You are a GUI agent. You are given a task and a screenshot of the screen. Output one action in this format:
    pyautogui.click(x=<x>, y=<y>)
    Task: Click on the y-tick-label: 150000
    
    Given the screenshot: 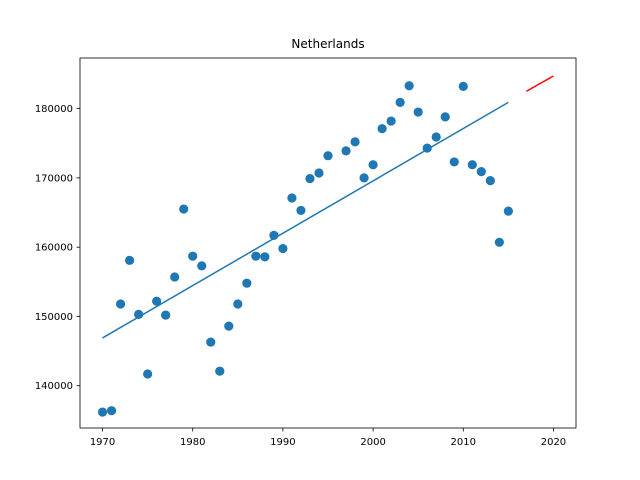 What is the action you would take?
    pyautogui.click(x=54, y=317)
    